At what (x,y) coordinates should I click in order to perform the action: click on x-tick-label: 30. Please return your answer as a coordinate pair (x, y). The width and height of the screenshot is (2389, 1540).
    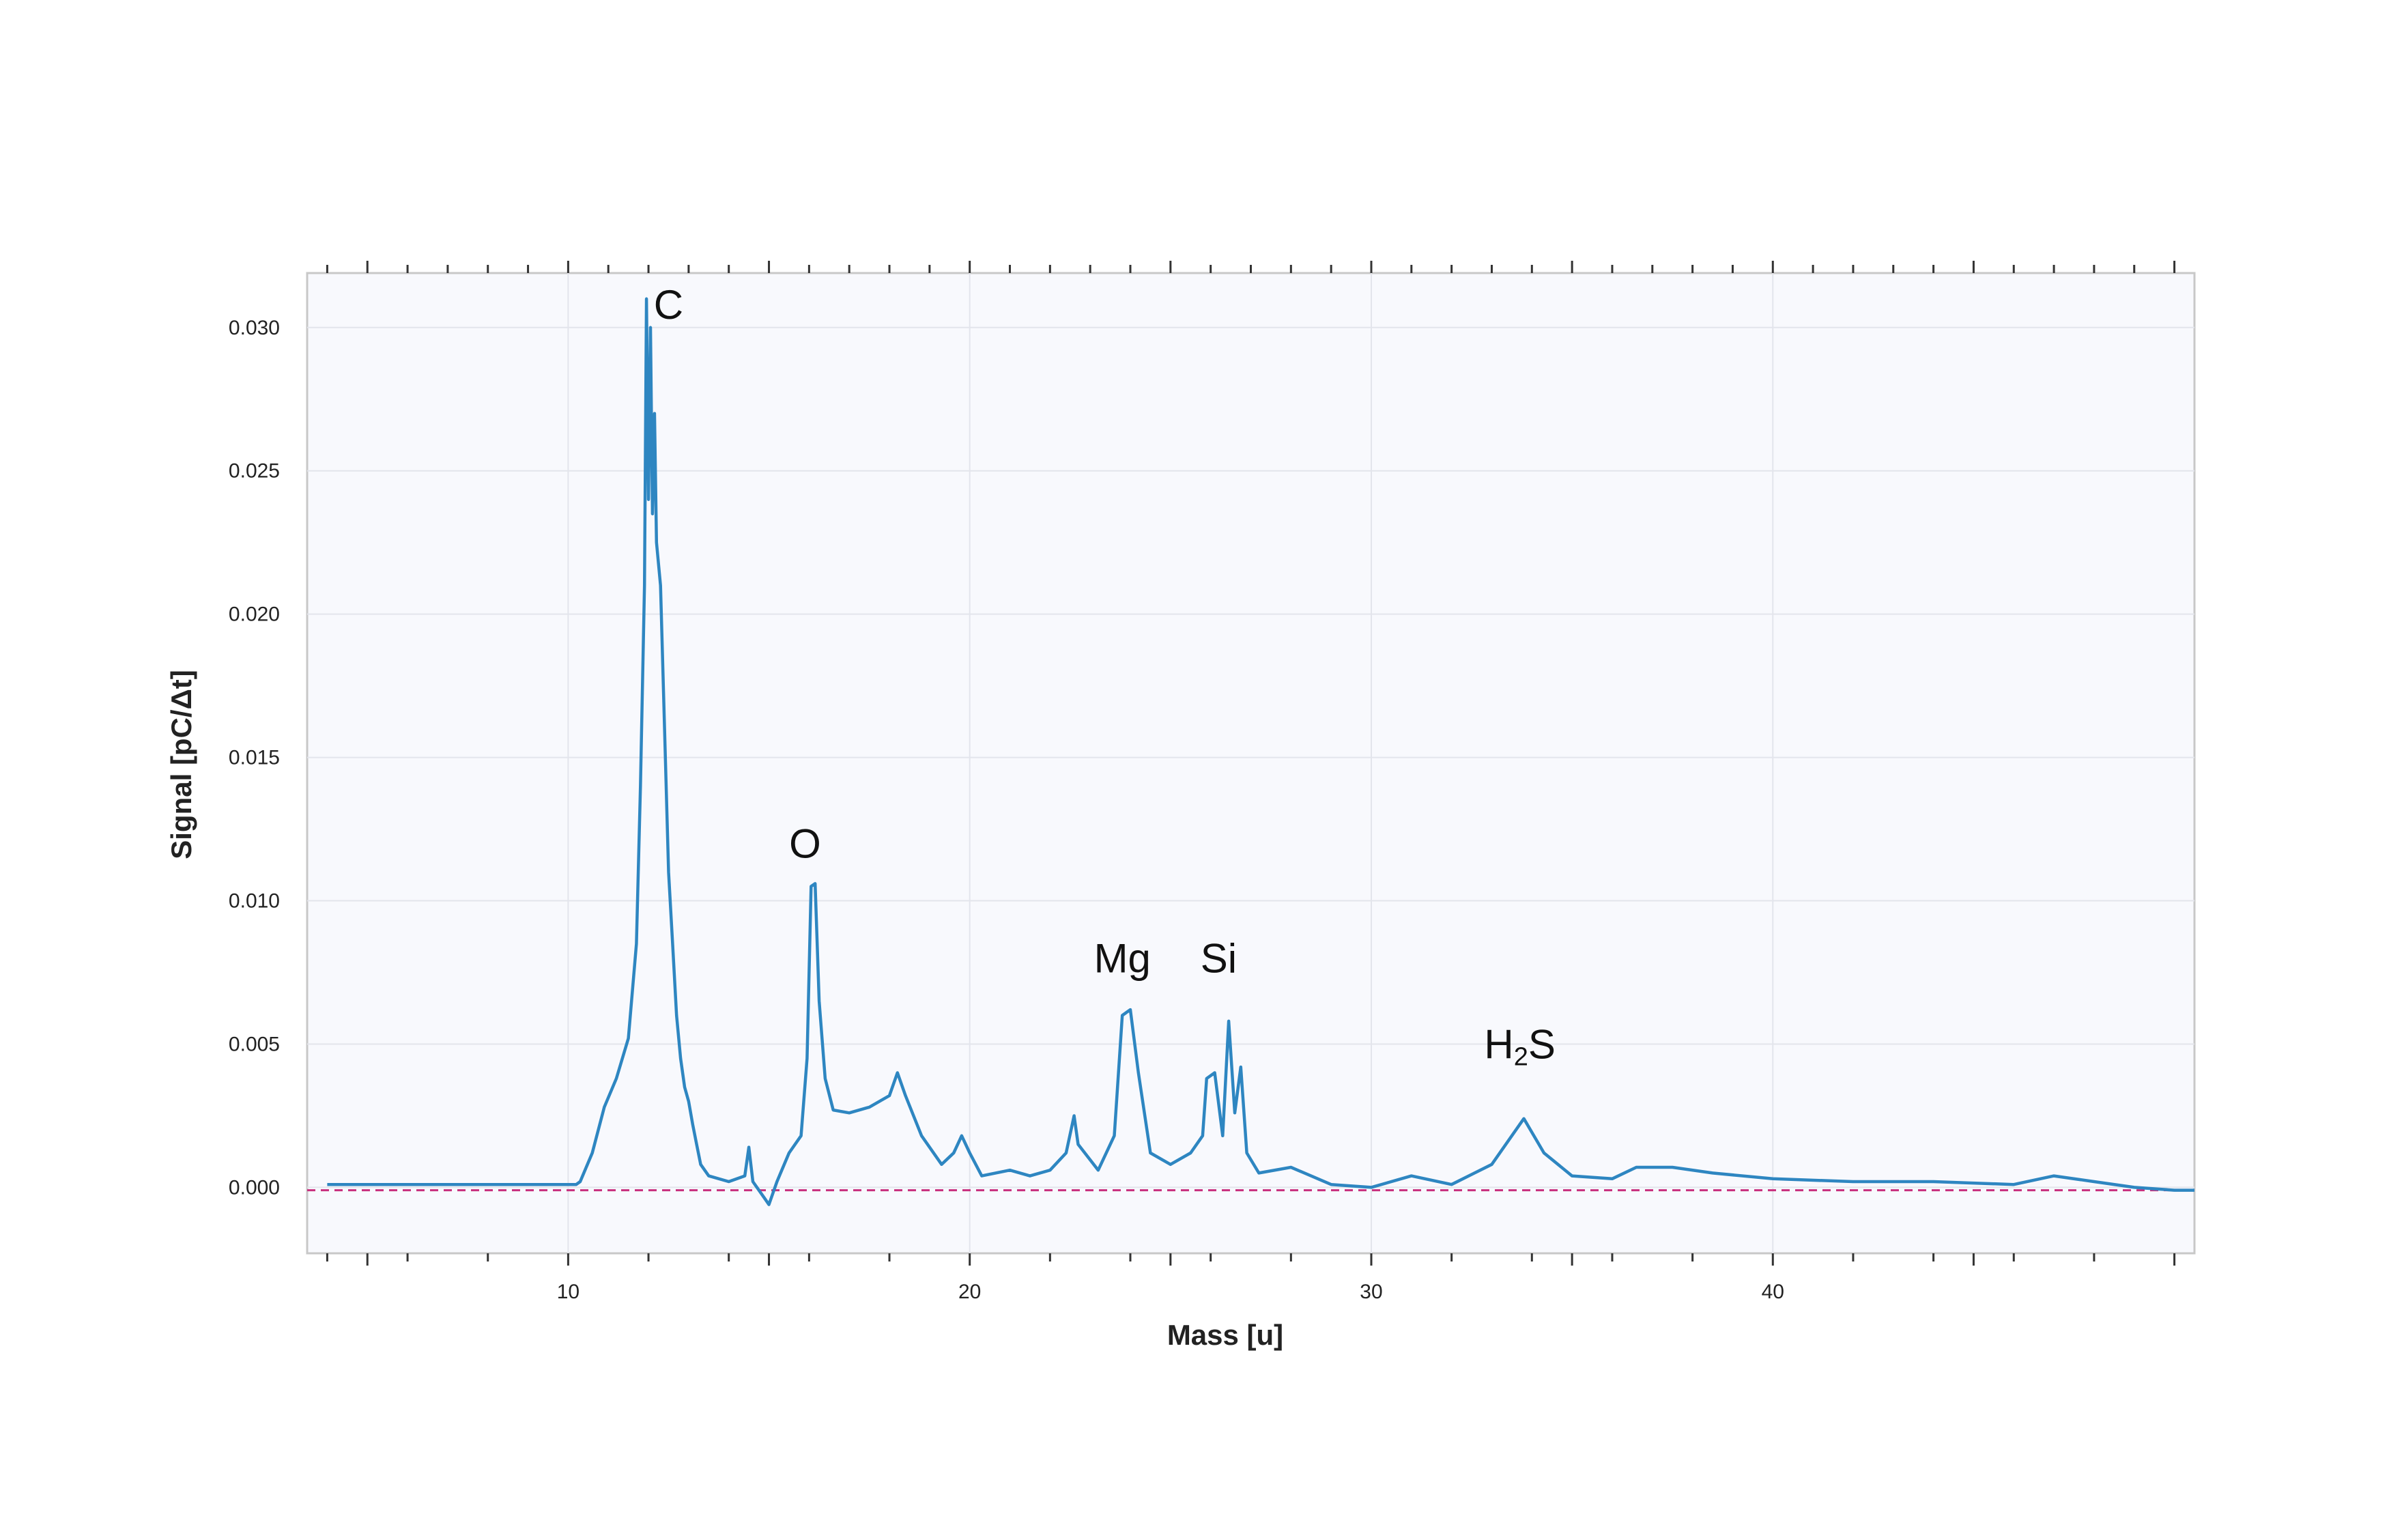
    Looking at the image, I should click on (1371, 1292).